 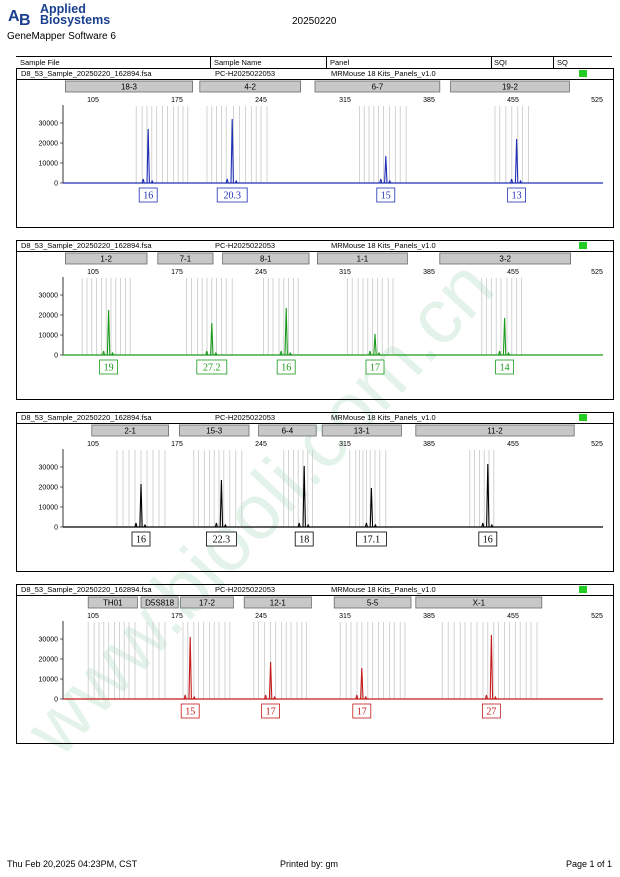 I want to click on marker-label: 11-2, so click(x=495, y=431).